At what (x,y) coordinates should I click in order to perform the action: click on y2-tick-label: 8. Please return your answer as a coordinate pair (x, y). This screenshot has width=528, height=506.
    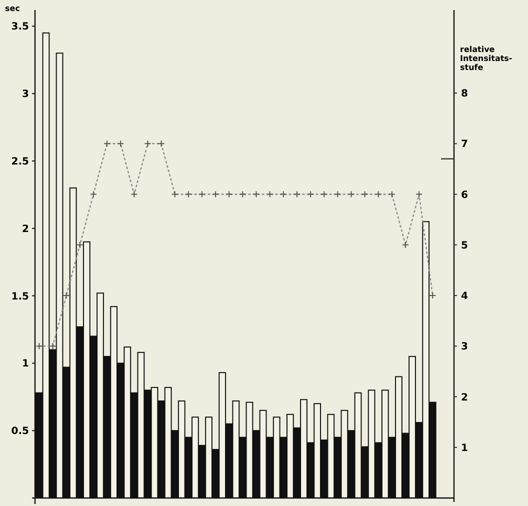
    Looking at the image, I should click on (464, 94).